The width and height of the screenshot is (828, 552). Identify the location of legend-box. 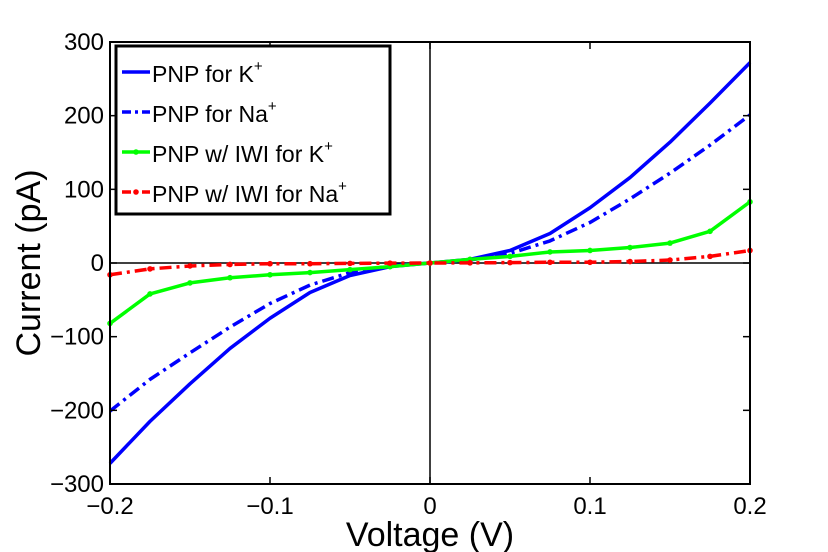
(253, 130).